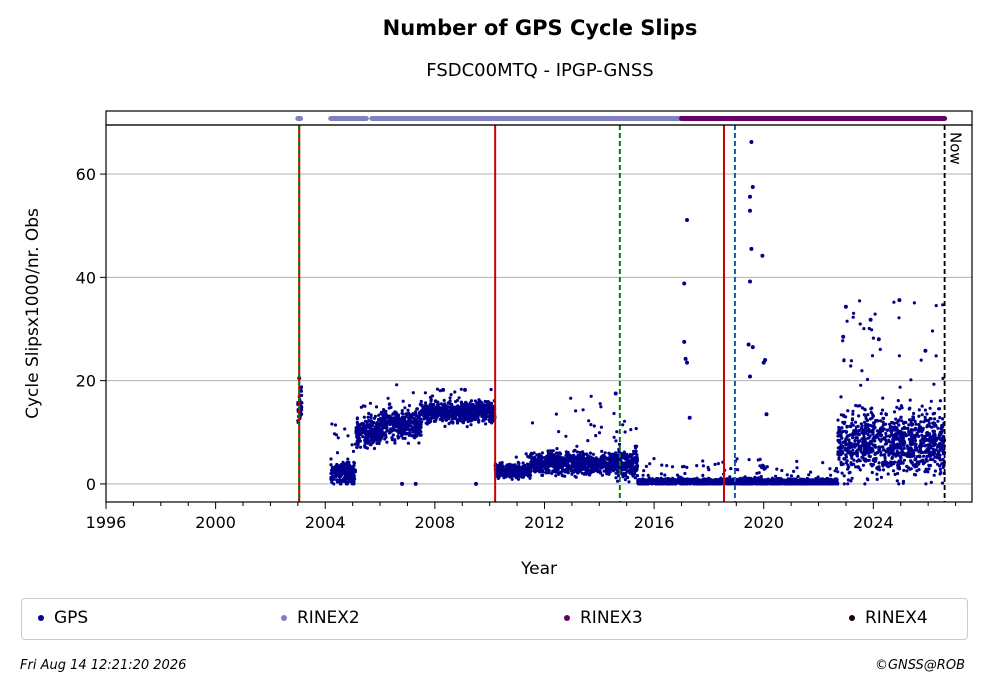  I want to click on gps-point-1937, so click(527, 474).